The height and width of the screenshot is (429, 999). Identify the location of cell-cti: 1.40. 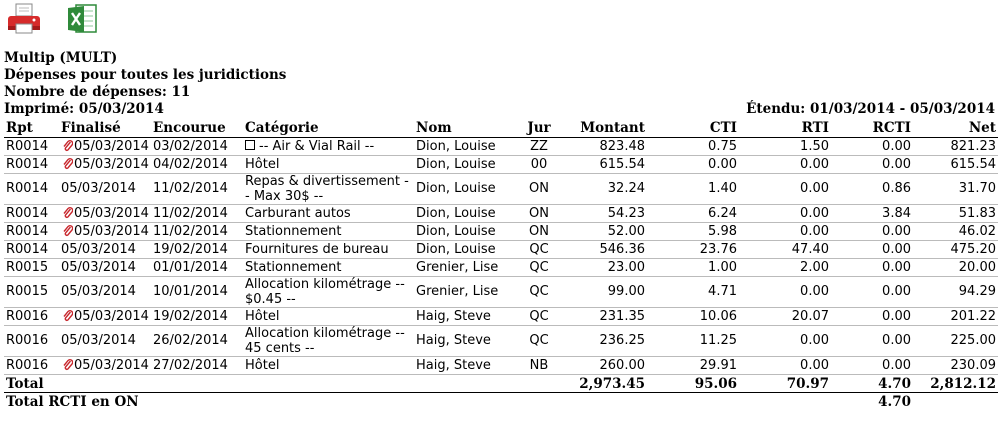
(693, 189).